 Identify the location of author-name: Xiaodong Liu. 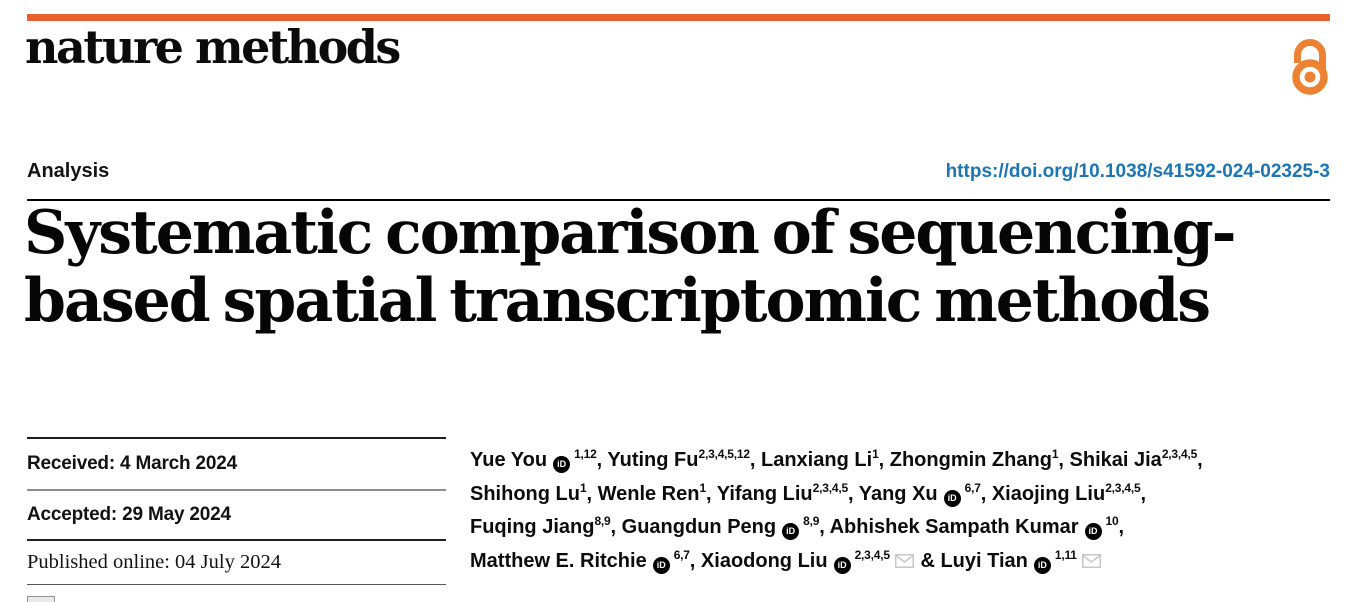
(764, 560).